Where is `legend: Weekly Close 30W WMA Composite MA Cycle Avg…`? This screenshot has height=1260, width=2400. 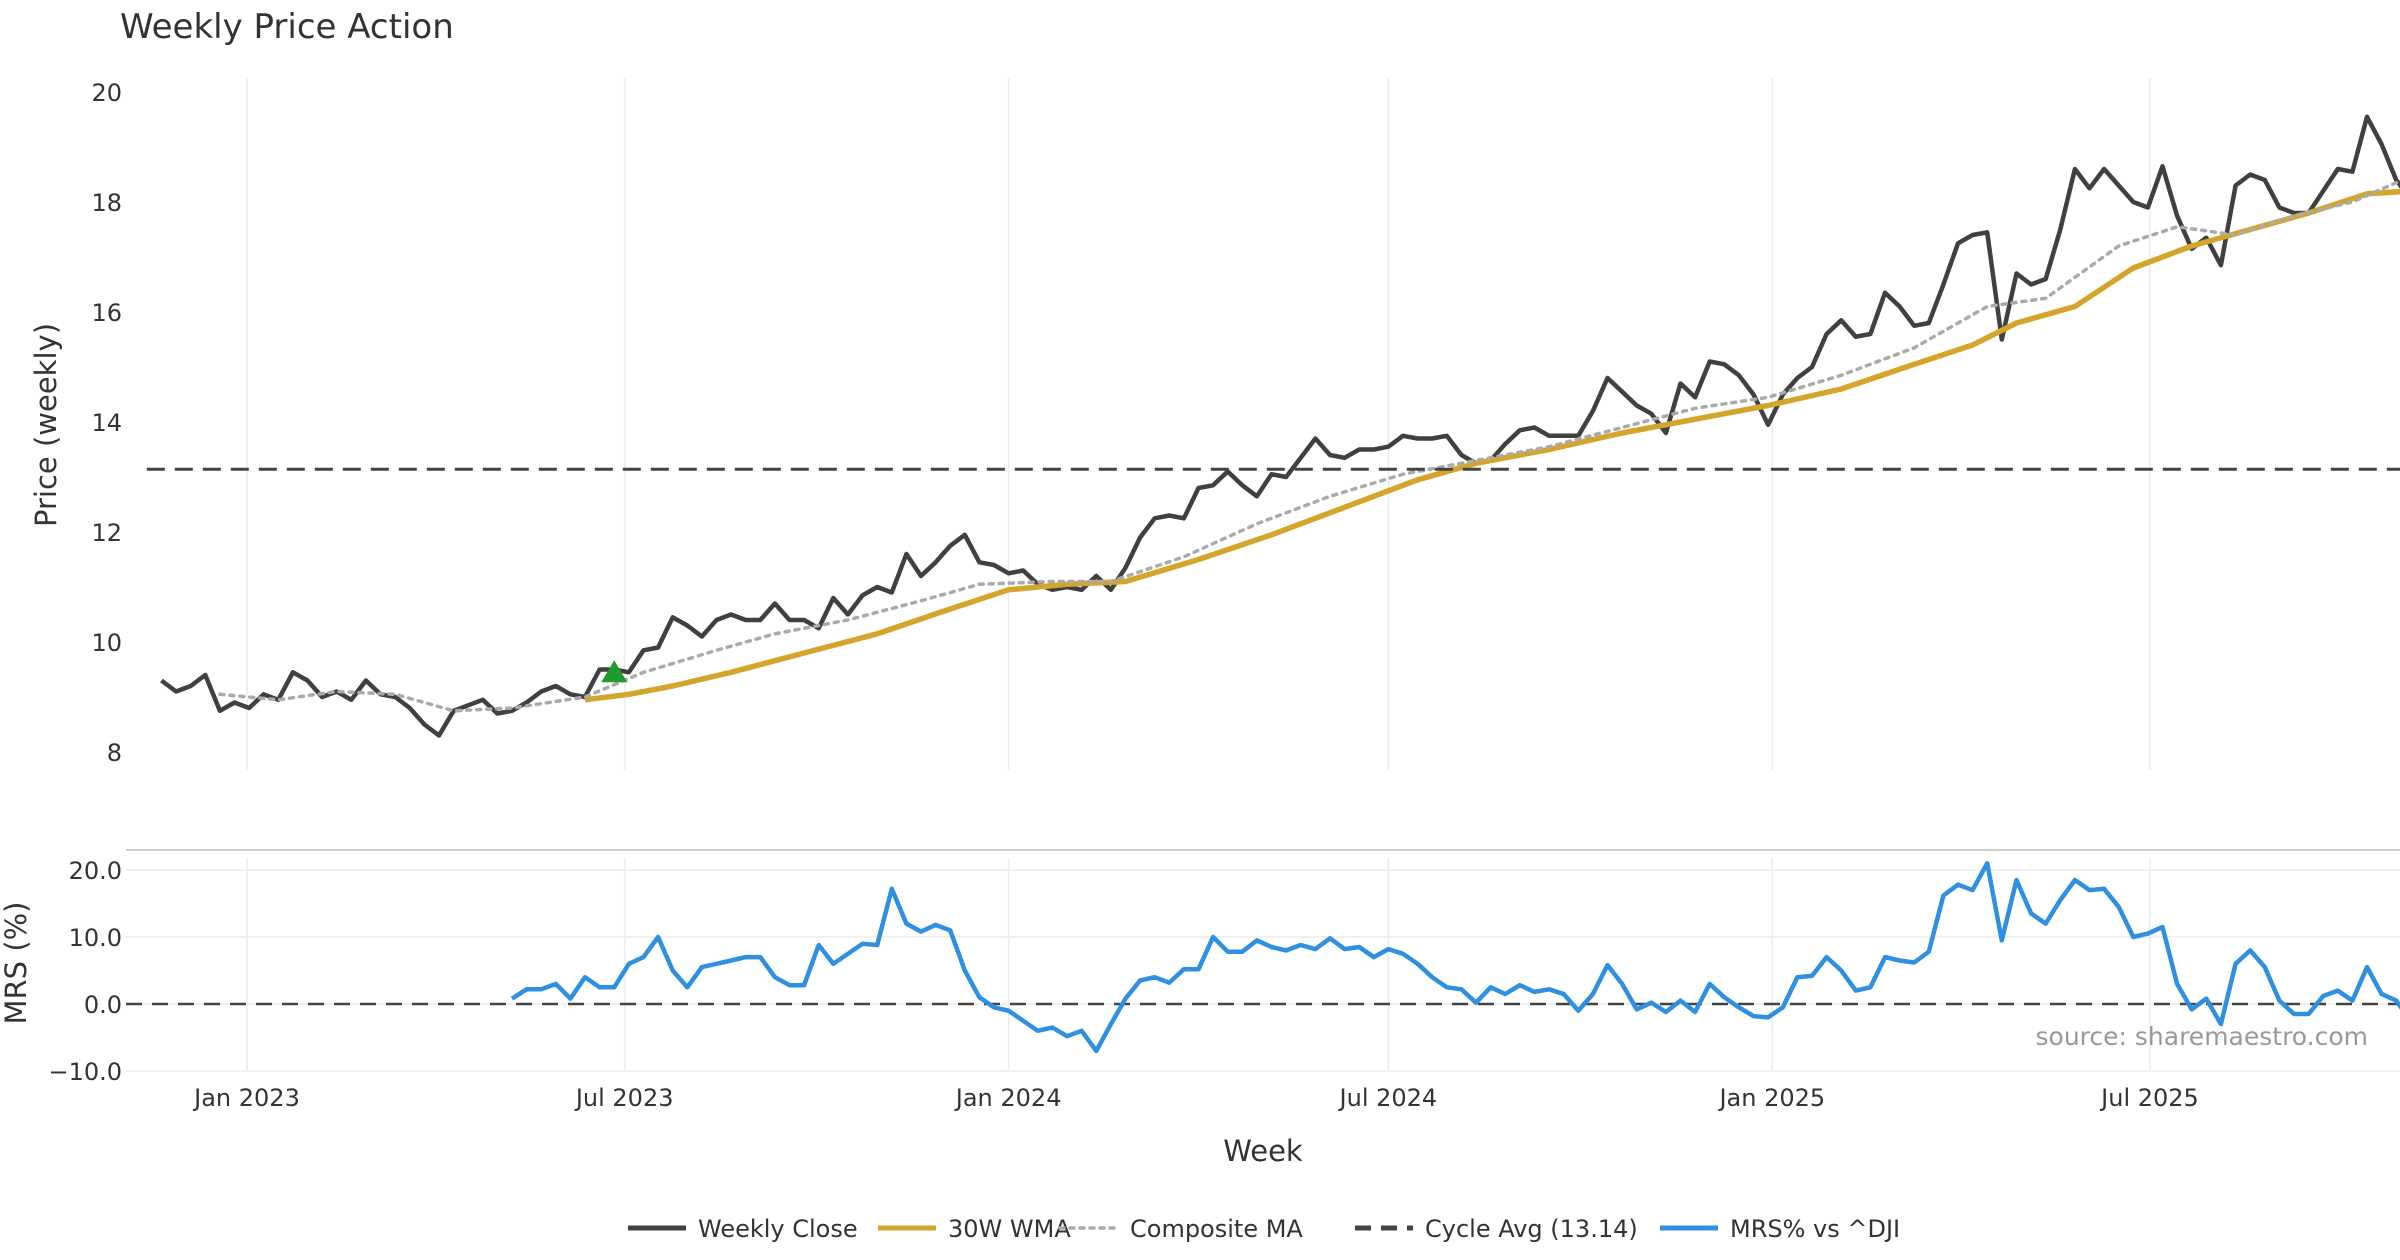 legend: Weekly Close 30W WMA Composite MA Cycle Avg… is located at coordinates (1264, 1229).